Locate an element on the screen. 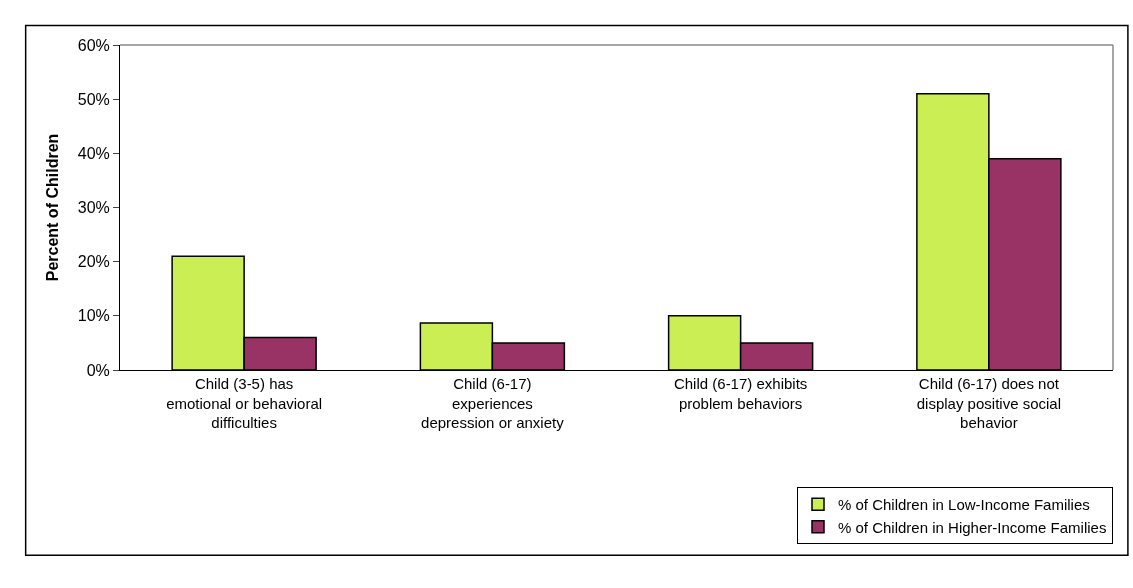 The height and width of the screenshot is (588, 1133). y-tick-label: 30% is located at coordinates (93, 208).